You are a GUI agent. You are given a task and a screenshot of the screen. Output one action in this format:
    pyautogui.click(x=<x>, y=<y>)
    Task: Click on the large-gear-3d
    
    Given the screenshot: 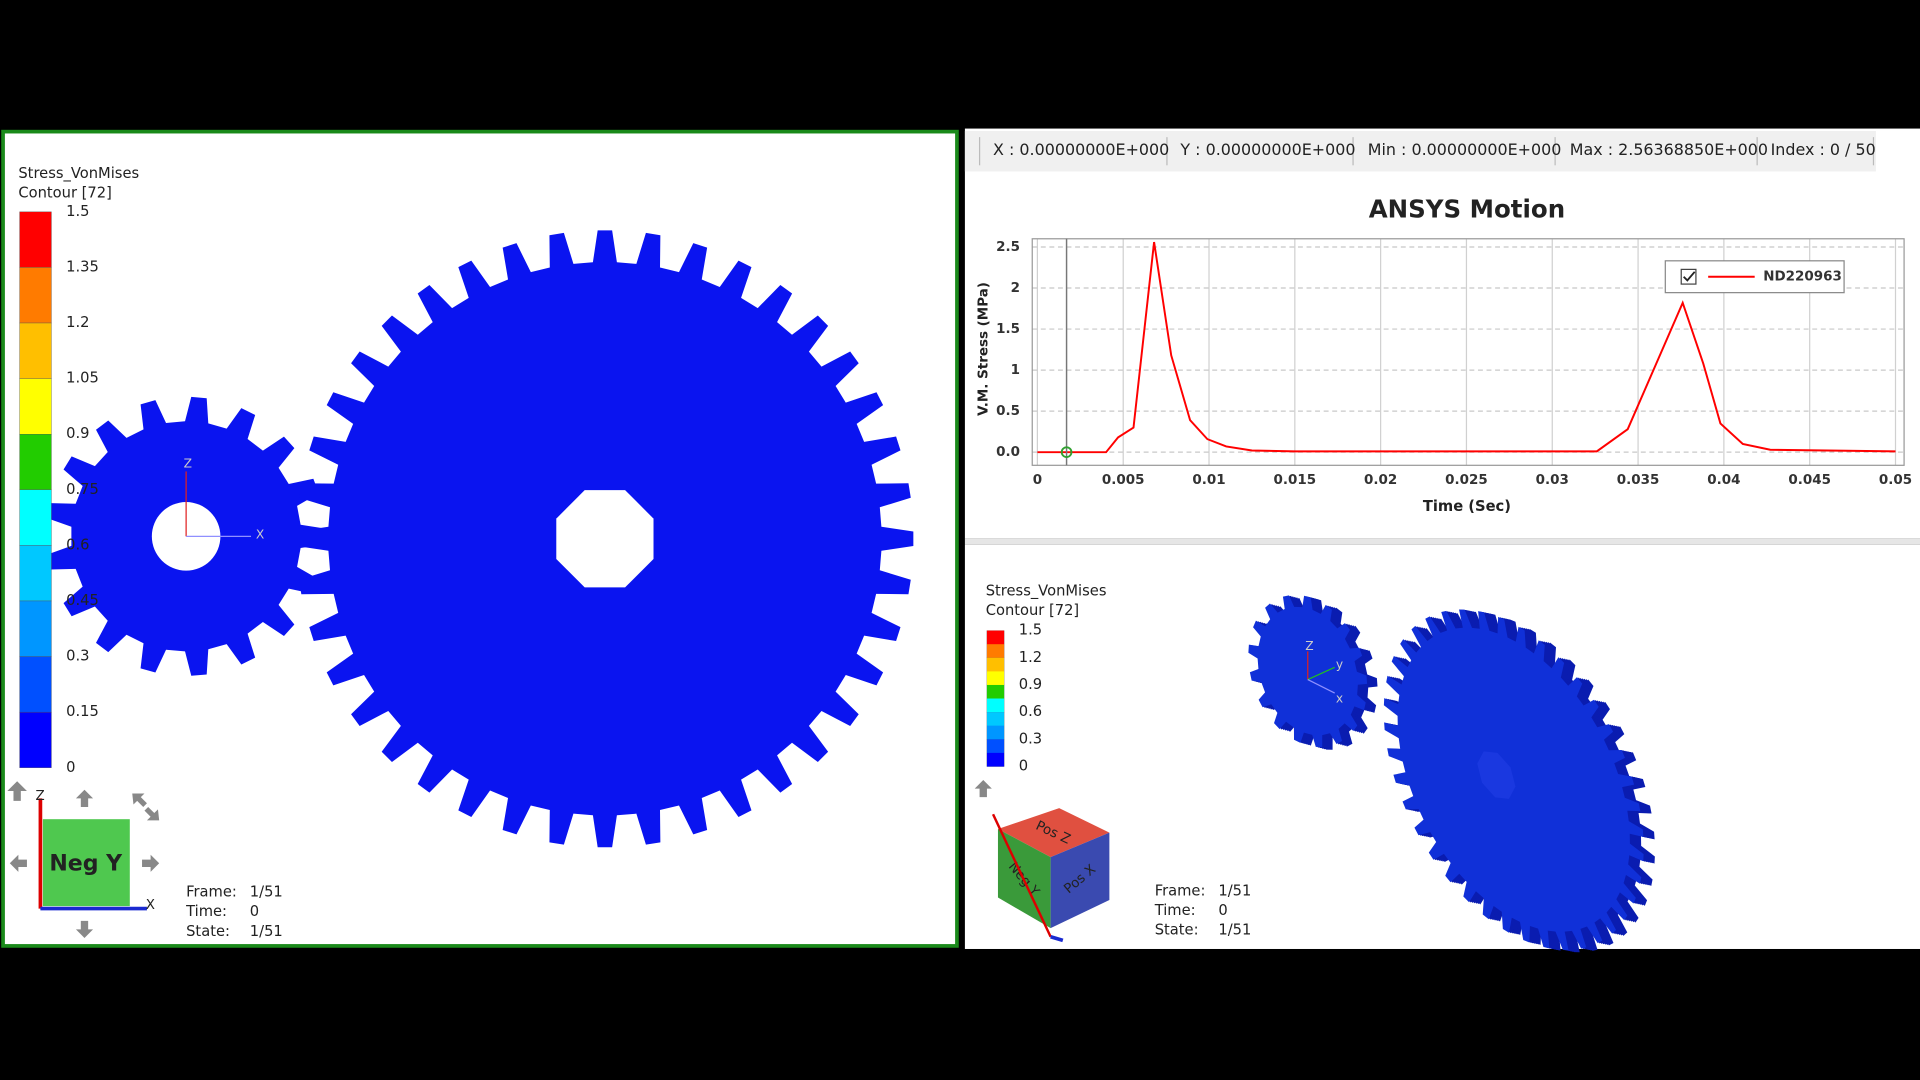 What is the action you would take?
    pyautogui.click(x=1519, y=781)
    